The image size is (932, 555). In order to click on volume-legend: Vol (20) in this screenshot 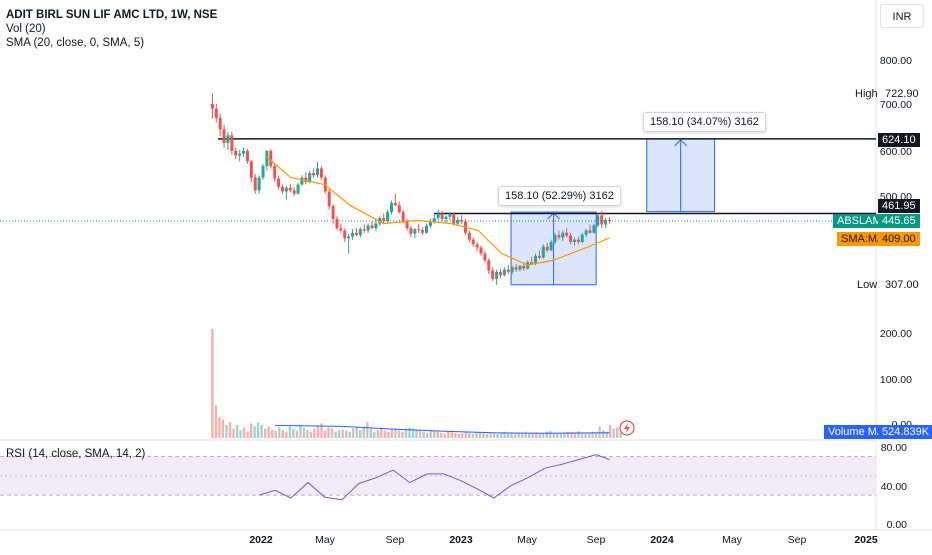, I will do `click(26, 29)`.